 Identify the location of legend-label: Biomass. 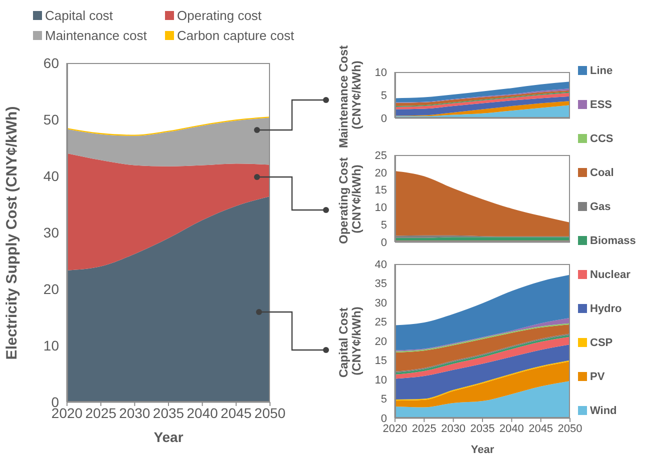
(613, 240).